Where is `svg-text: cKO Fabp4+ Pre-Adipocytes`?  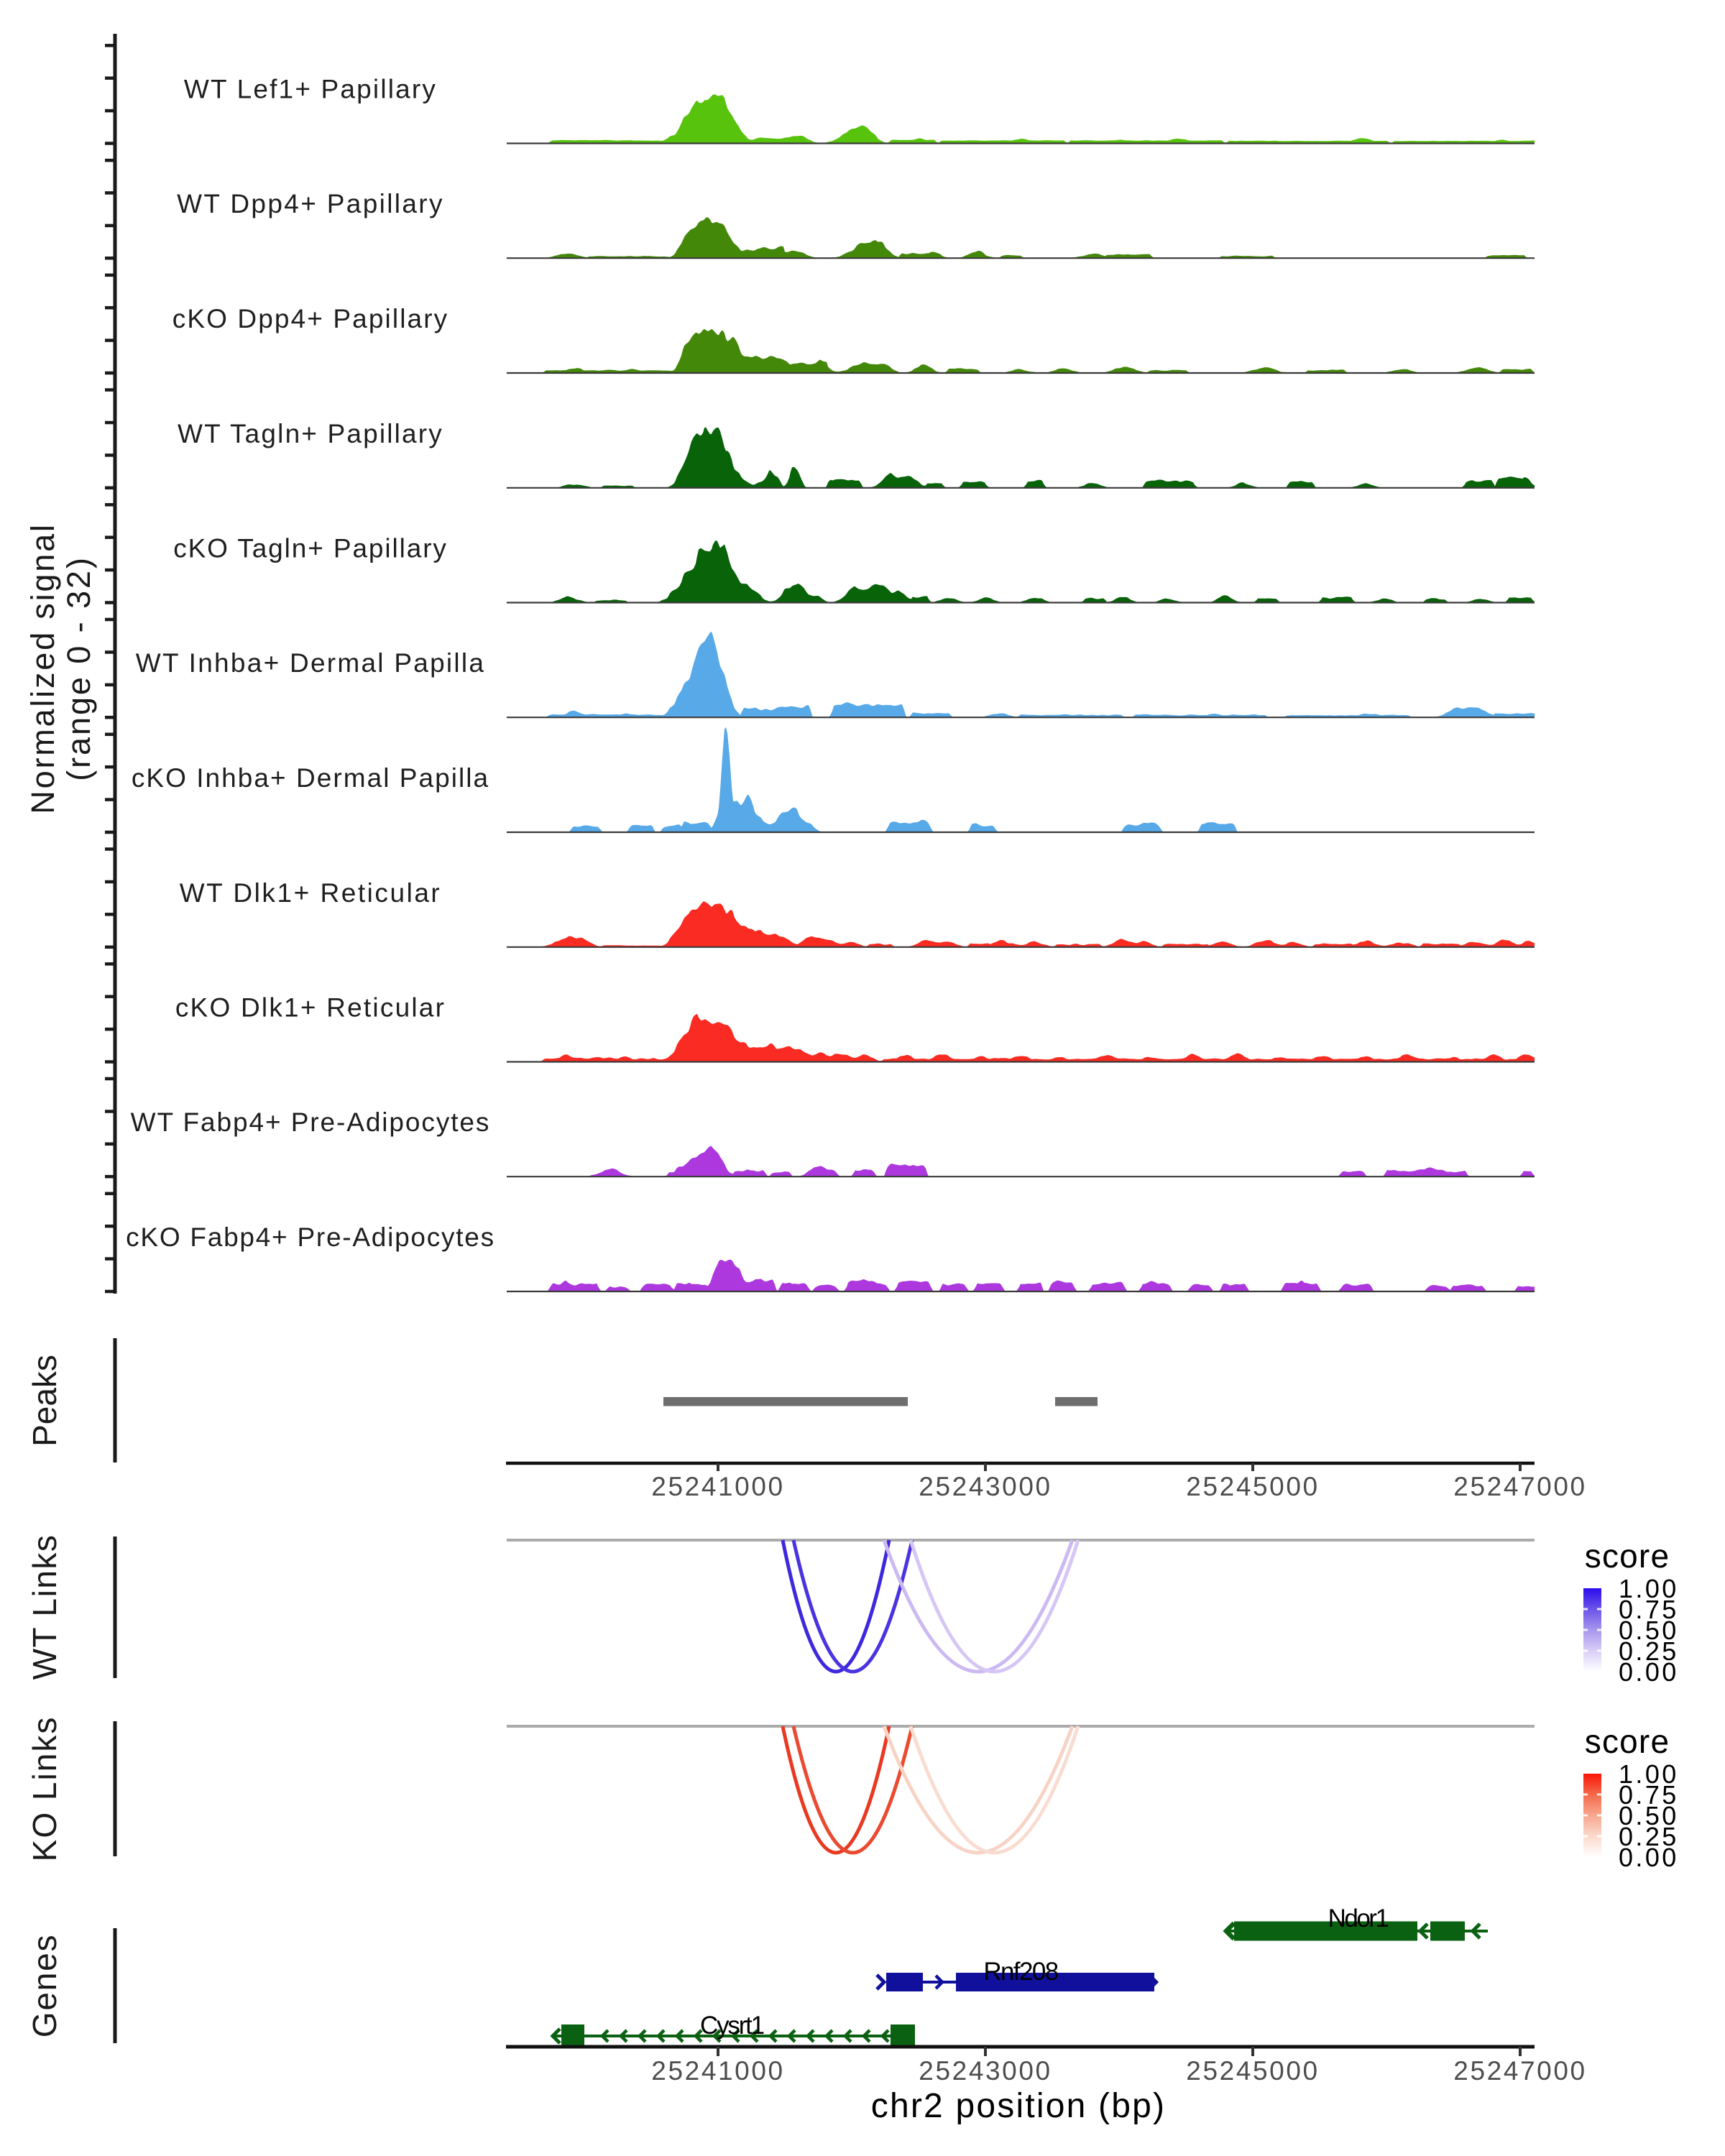 svg-text: cKO Fabp4+ Pre-Adipocytes is located at coordinates (310, 1237).